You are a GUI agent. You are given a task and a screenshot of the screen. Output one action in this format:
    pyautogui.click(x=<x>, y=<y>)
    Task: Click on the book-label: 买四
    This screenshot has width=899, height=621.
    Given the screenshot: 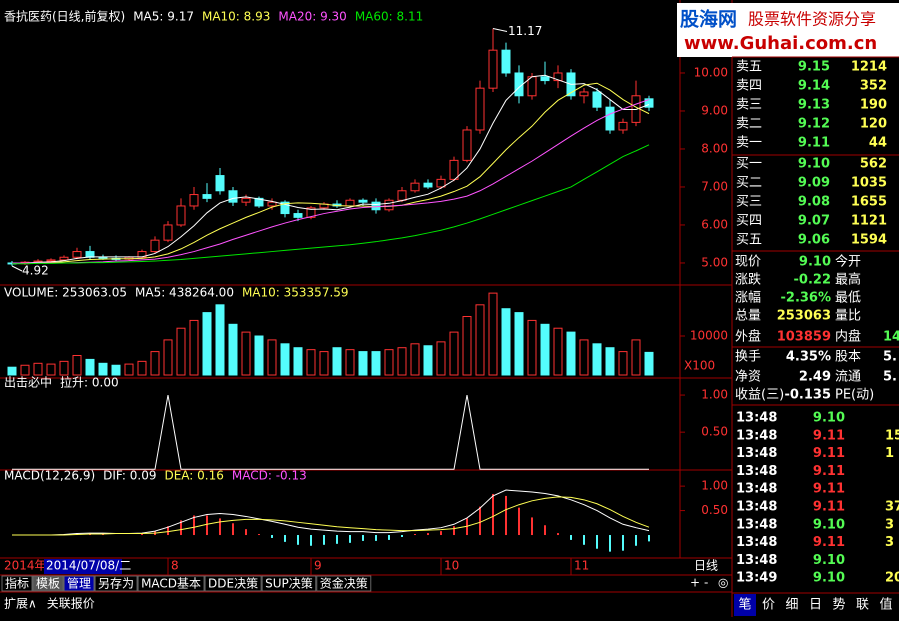 What is the action you would take?
    pyautogui.click(x=749, y=221)
    